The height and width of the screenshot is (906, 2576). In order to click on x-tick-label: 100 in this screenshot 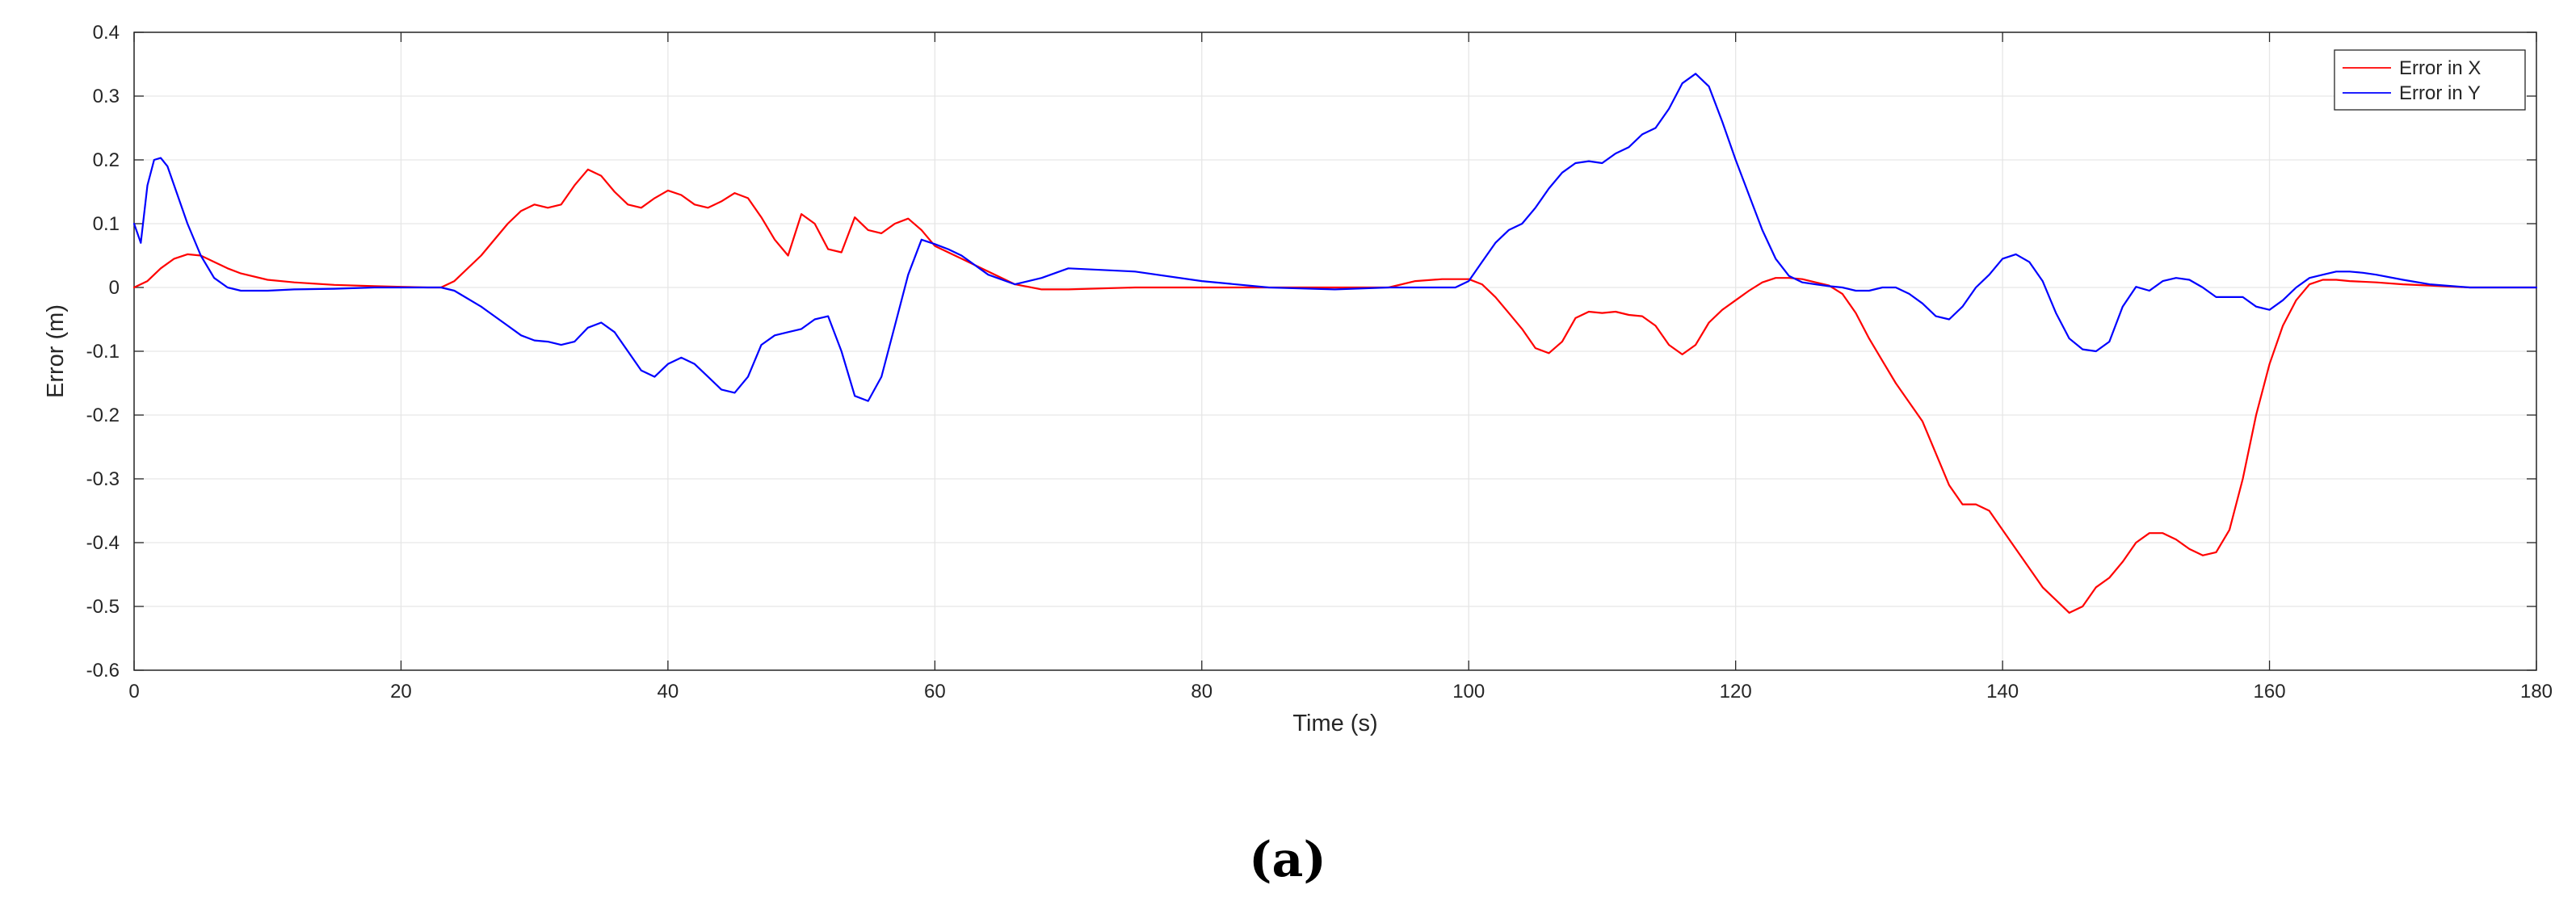, I will do `click(1468, 692)`.